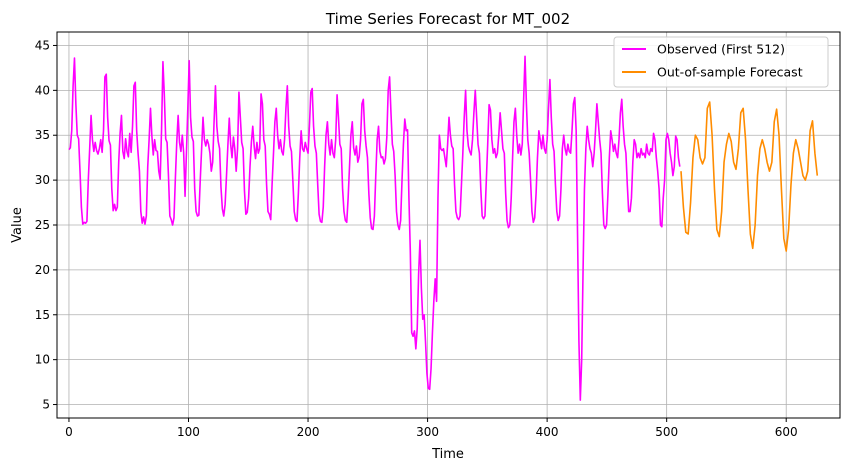 Image resolution: width=841 pixels, height=470 pixels. I want to click on legend-label-forecast: Out-of-sample Forecast, so click(730, 72).